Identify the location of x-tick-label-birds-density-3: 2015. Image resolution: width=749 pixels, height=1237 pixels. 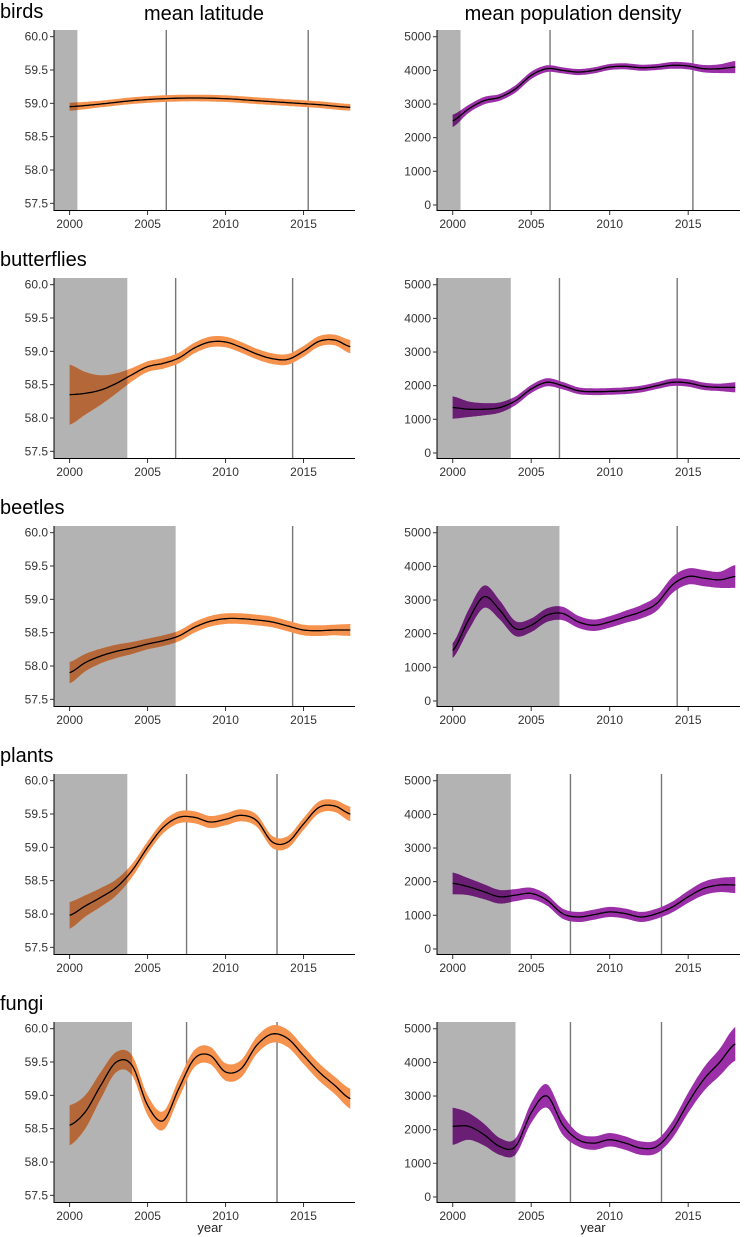
(688, 224).